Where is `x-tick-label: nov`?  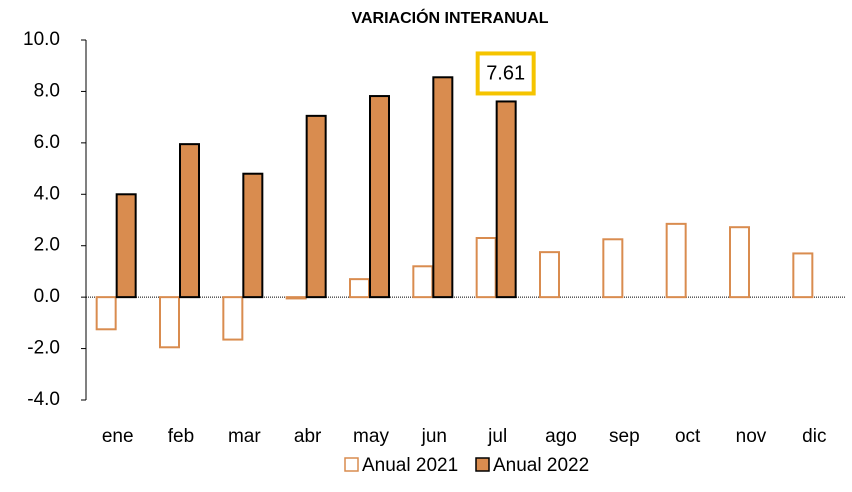
x-tick-label: nov is located at coordinates (751, 436).